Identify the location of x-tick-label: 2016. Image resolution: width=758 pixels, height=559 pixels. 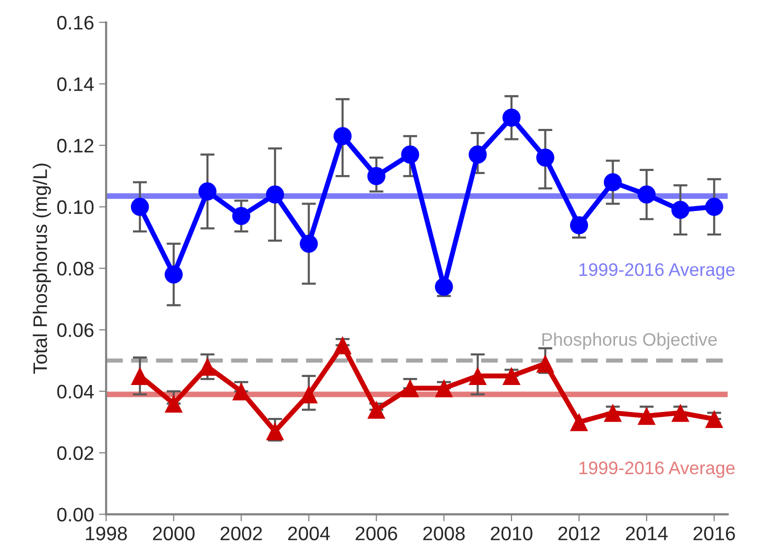
(714, 533).